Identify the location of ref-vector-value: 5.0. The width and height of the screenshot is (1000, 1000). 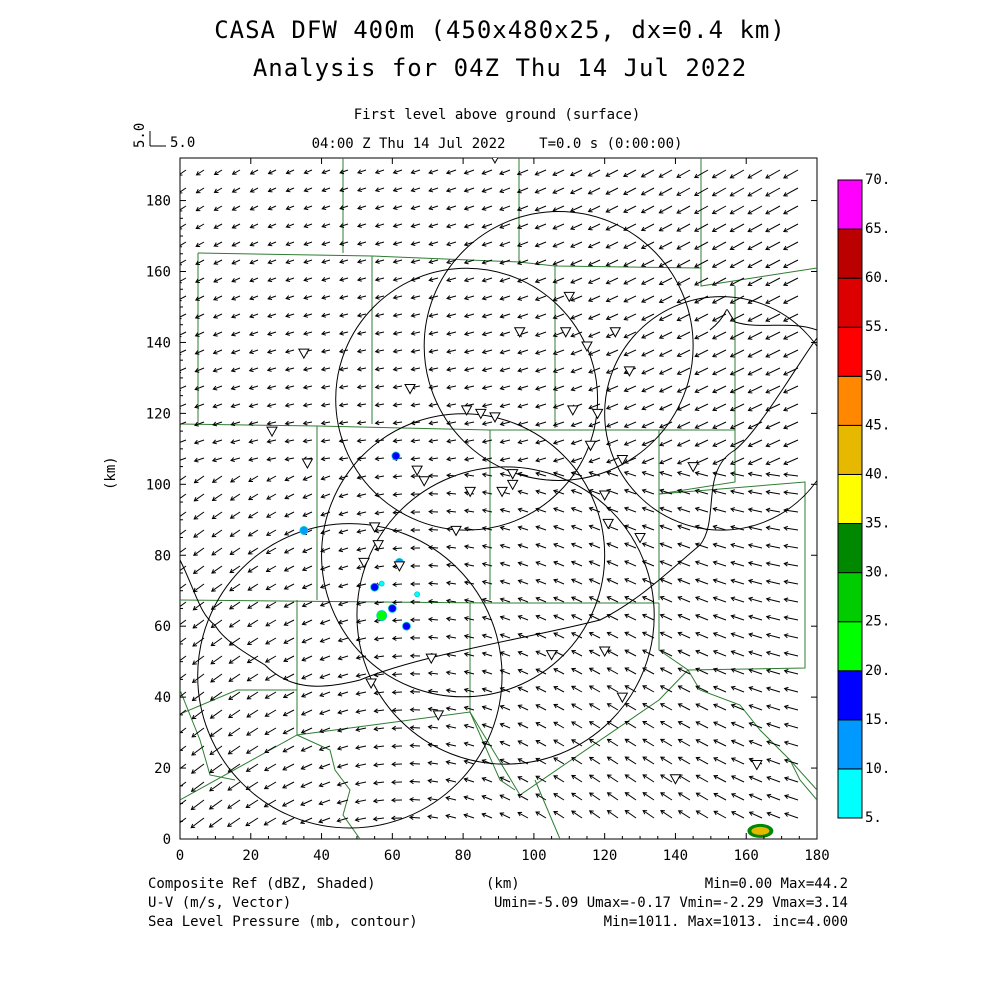
(140, 135).